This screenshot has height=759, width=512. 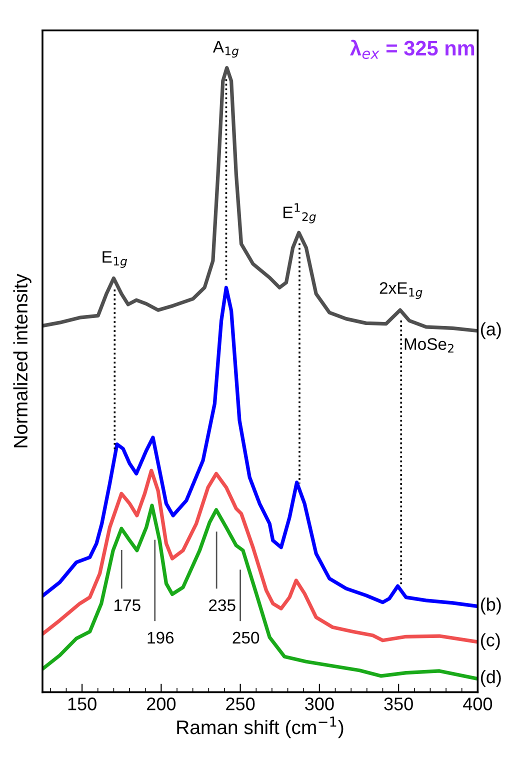 I want to click on ref-line-label: E$^{1}$$_{2g}$, so click(x=300, y=213).